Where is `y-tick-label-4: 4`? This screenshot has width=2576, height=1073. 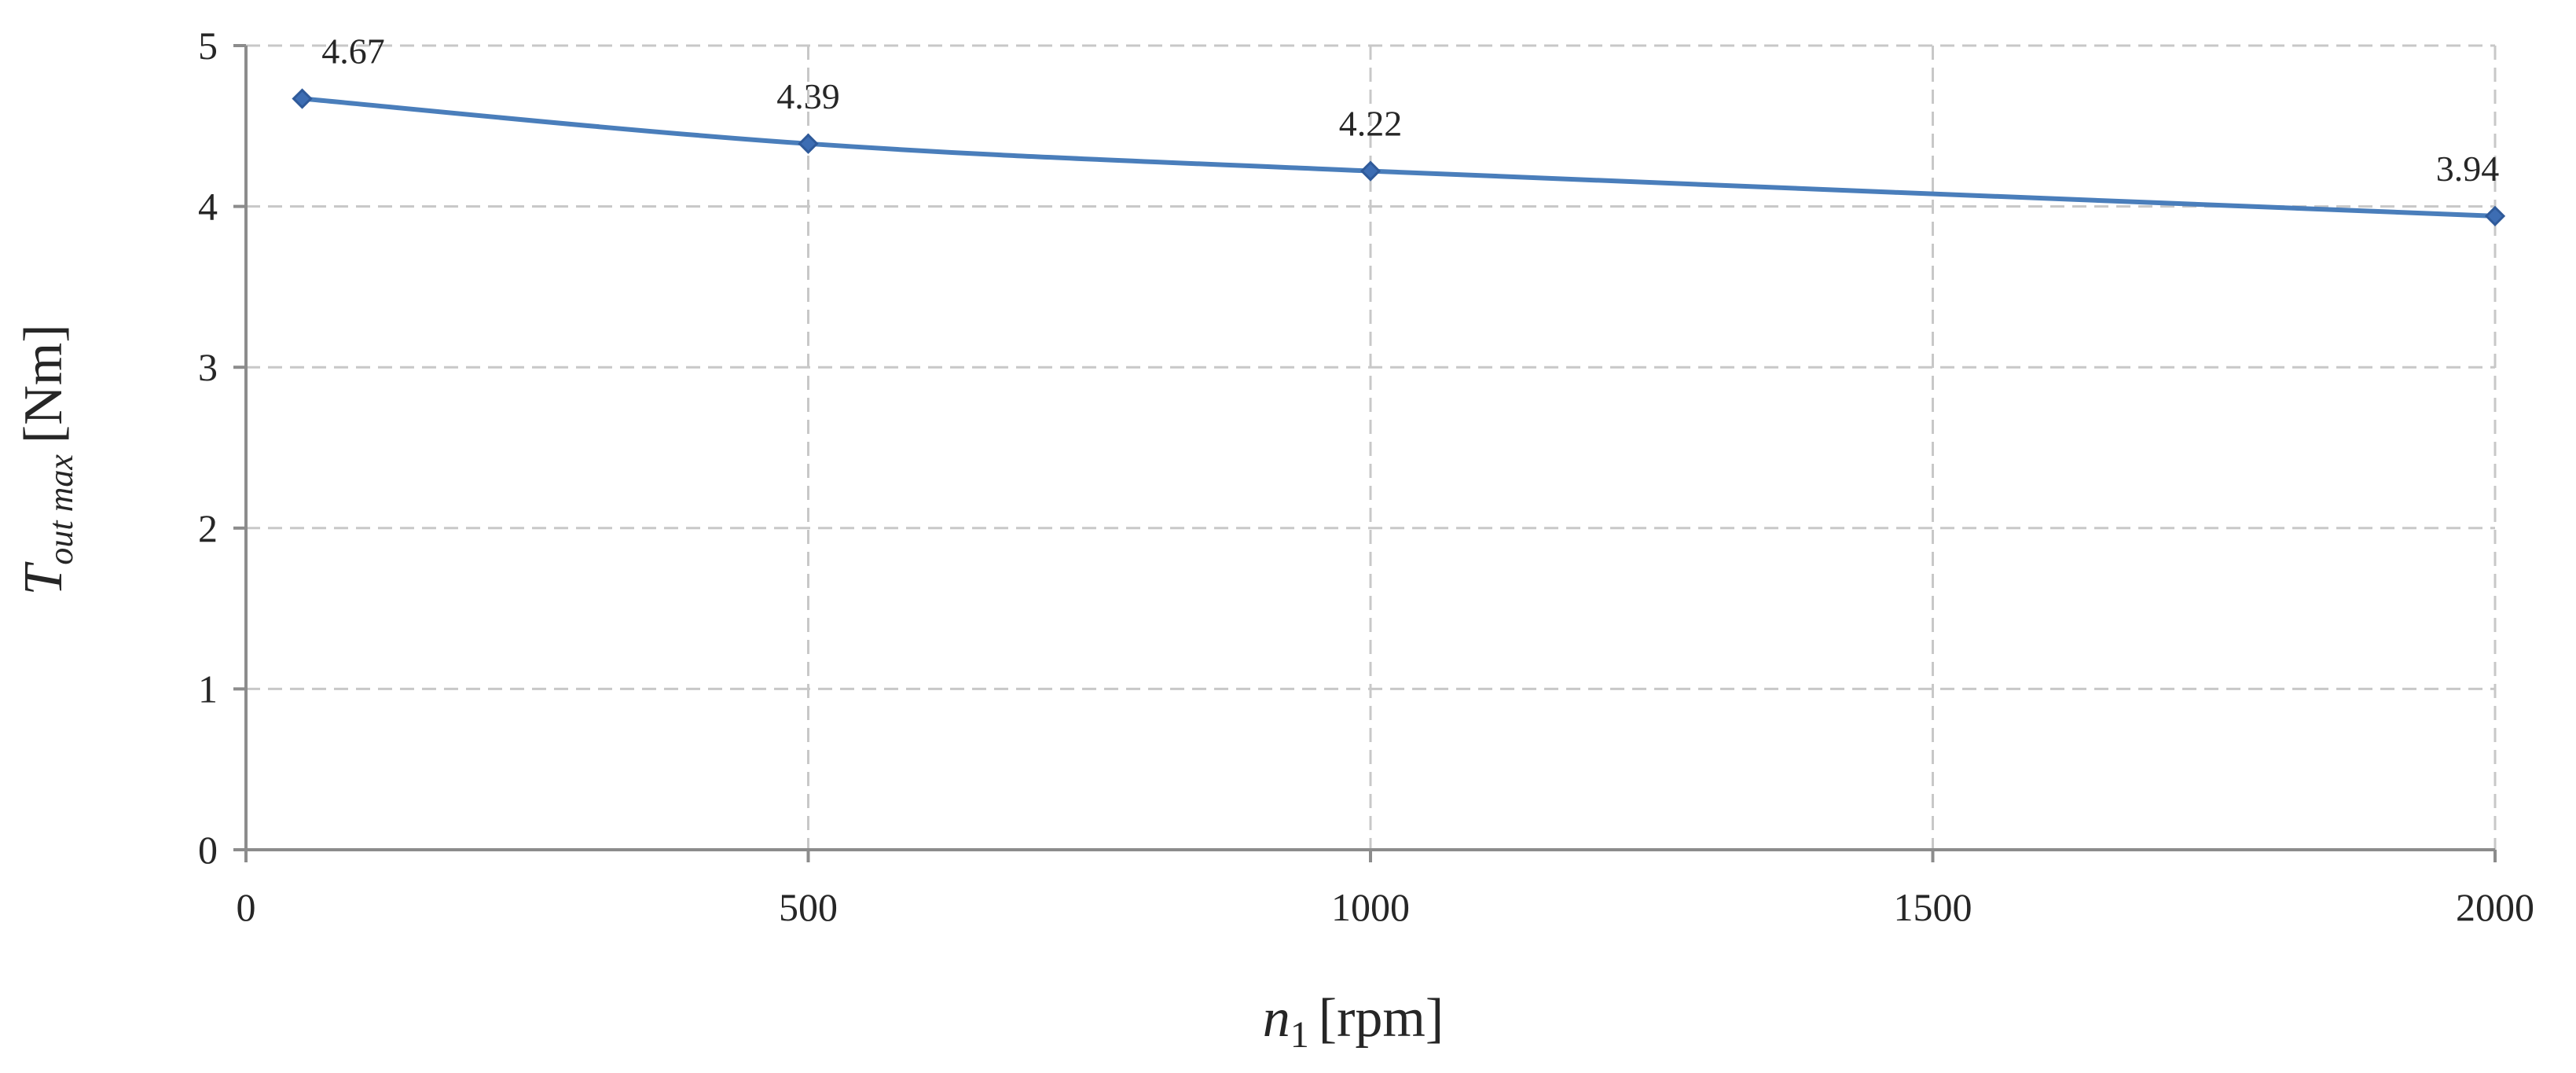 y-tick-label-4: 4 is located at coordinates (208, 207).